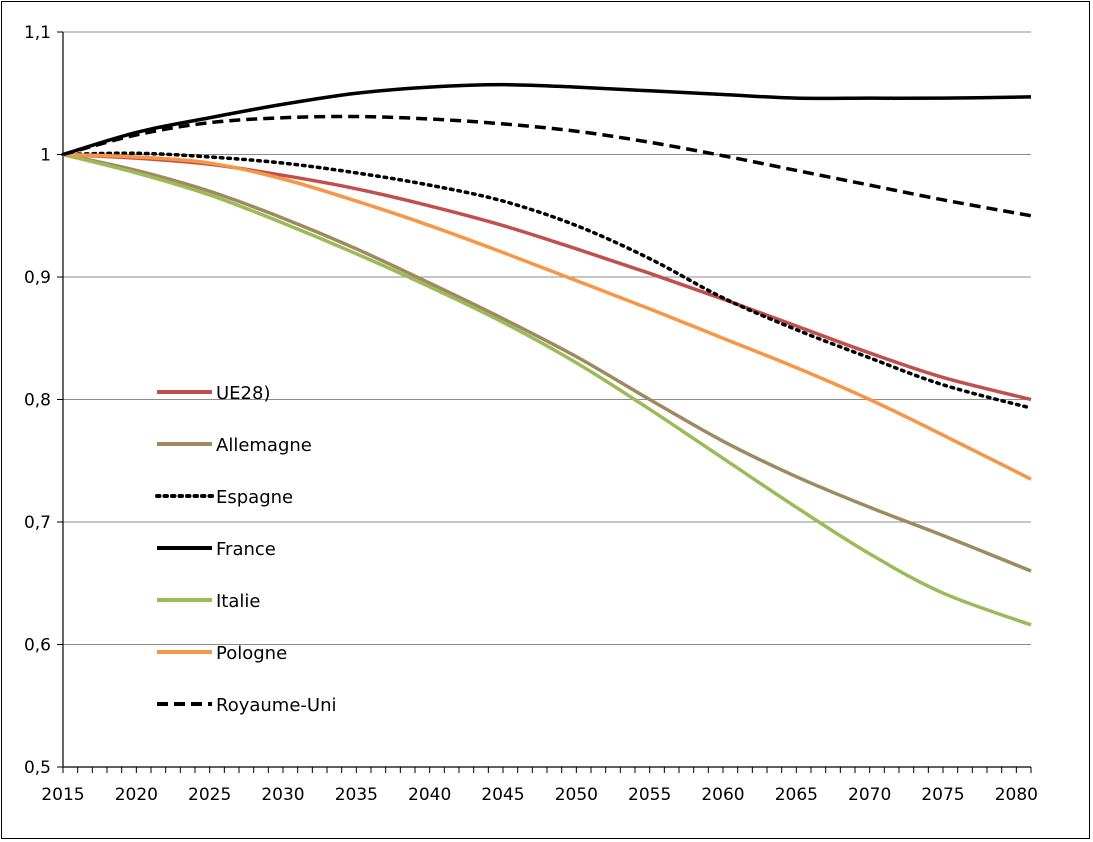  What do you see at coordinates (136, 795) in the screenshot?
I see `x-tick-label-1: 2020` at bounding box center [136, 795].